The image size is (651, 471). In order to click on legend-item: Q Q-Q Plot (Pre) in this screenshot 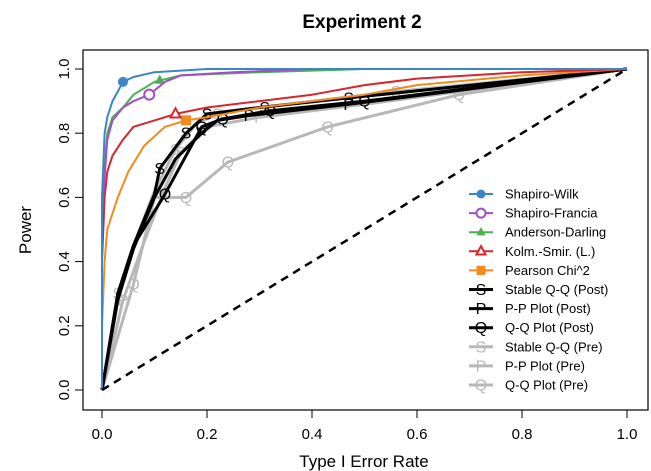, I will do `click(528, 386)`.